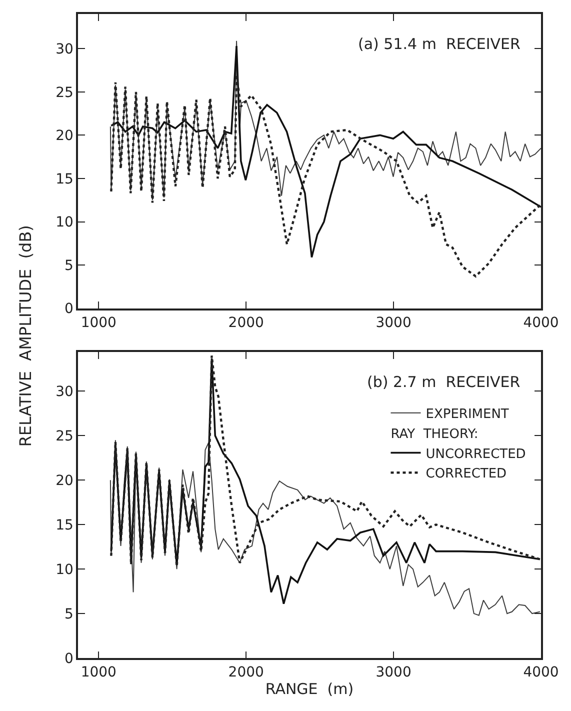 The image size is (571, 711). Describe the element at coordinates (443, 382) in the screenshot. I see `annotation: (b) 2.7 m RECEIVER` at that location.